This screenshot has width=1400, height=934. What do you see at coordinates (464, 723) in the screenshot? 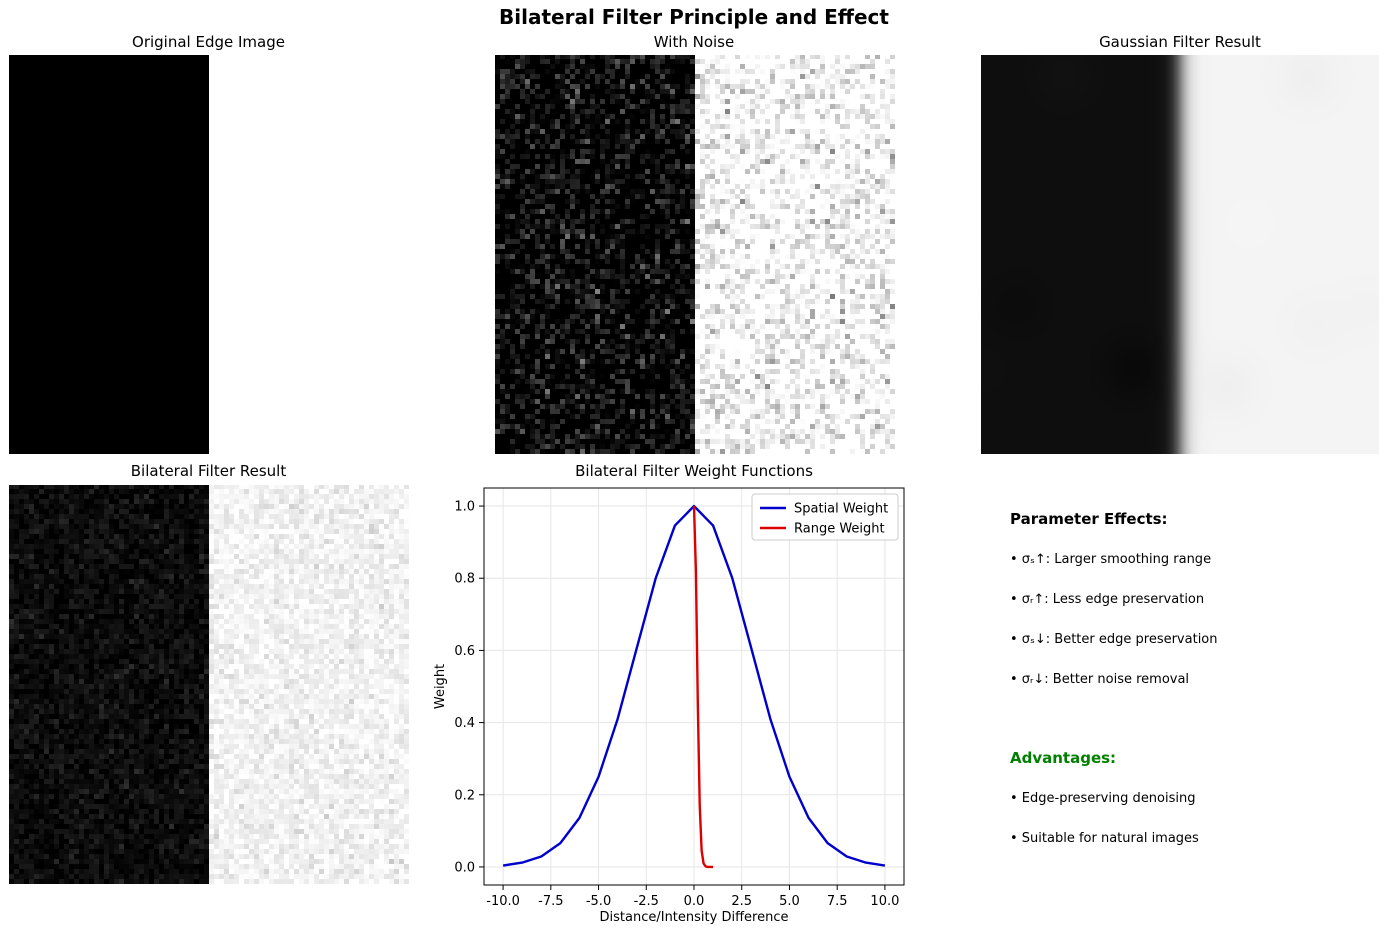
I see `y-tick-label: 0.4` at bounding box center [464, 723].